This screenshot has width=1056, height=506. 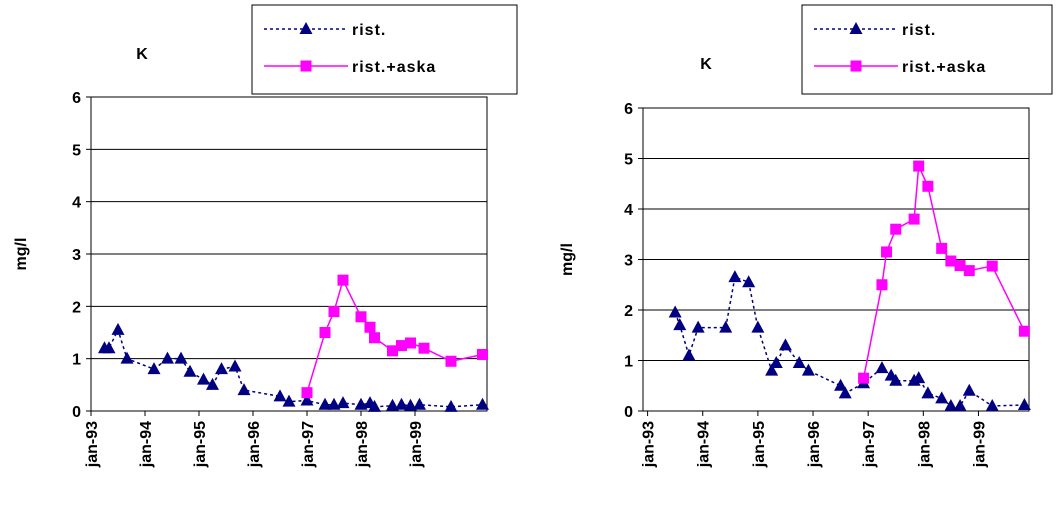 I want to click on legend-label: rist., so click(x=919, y=30).